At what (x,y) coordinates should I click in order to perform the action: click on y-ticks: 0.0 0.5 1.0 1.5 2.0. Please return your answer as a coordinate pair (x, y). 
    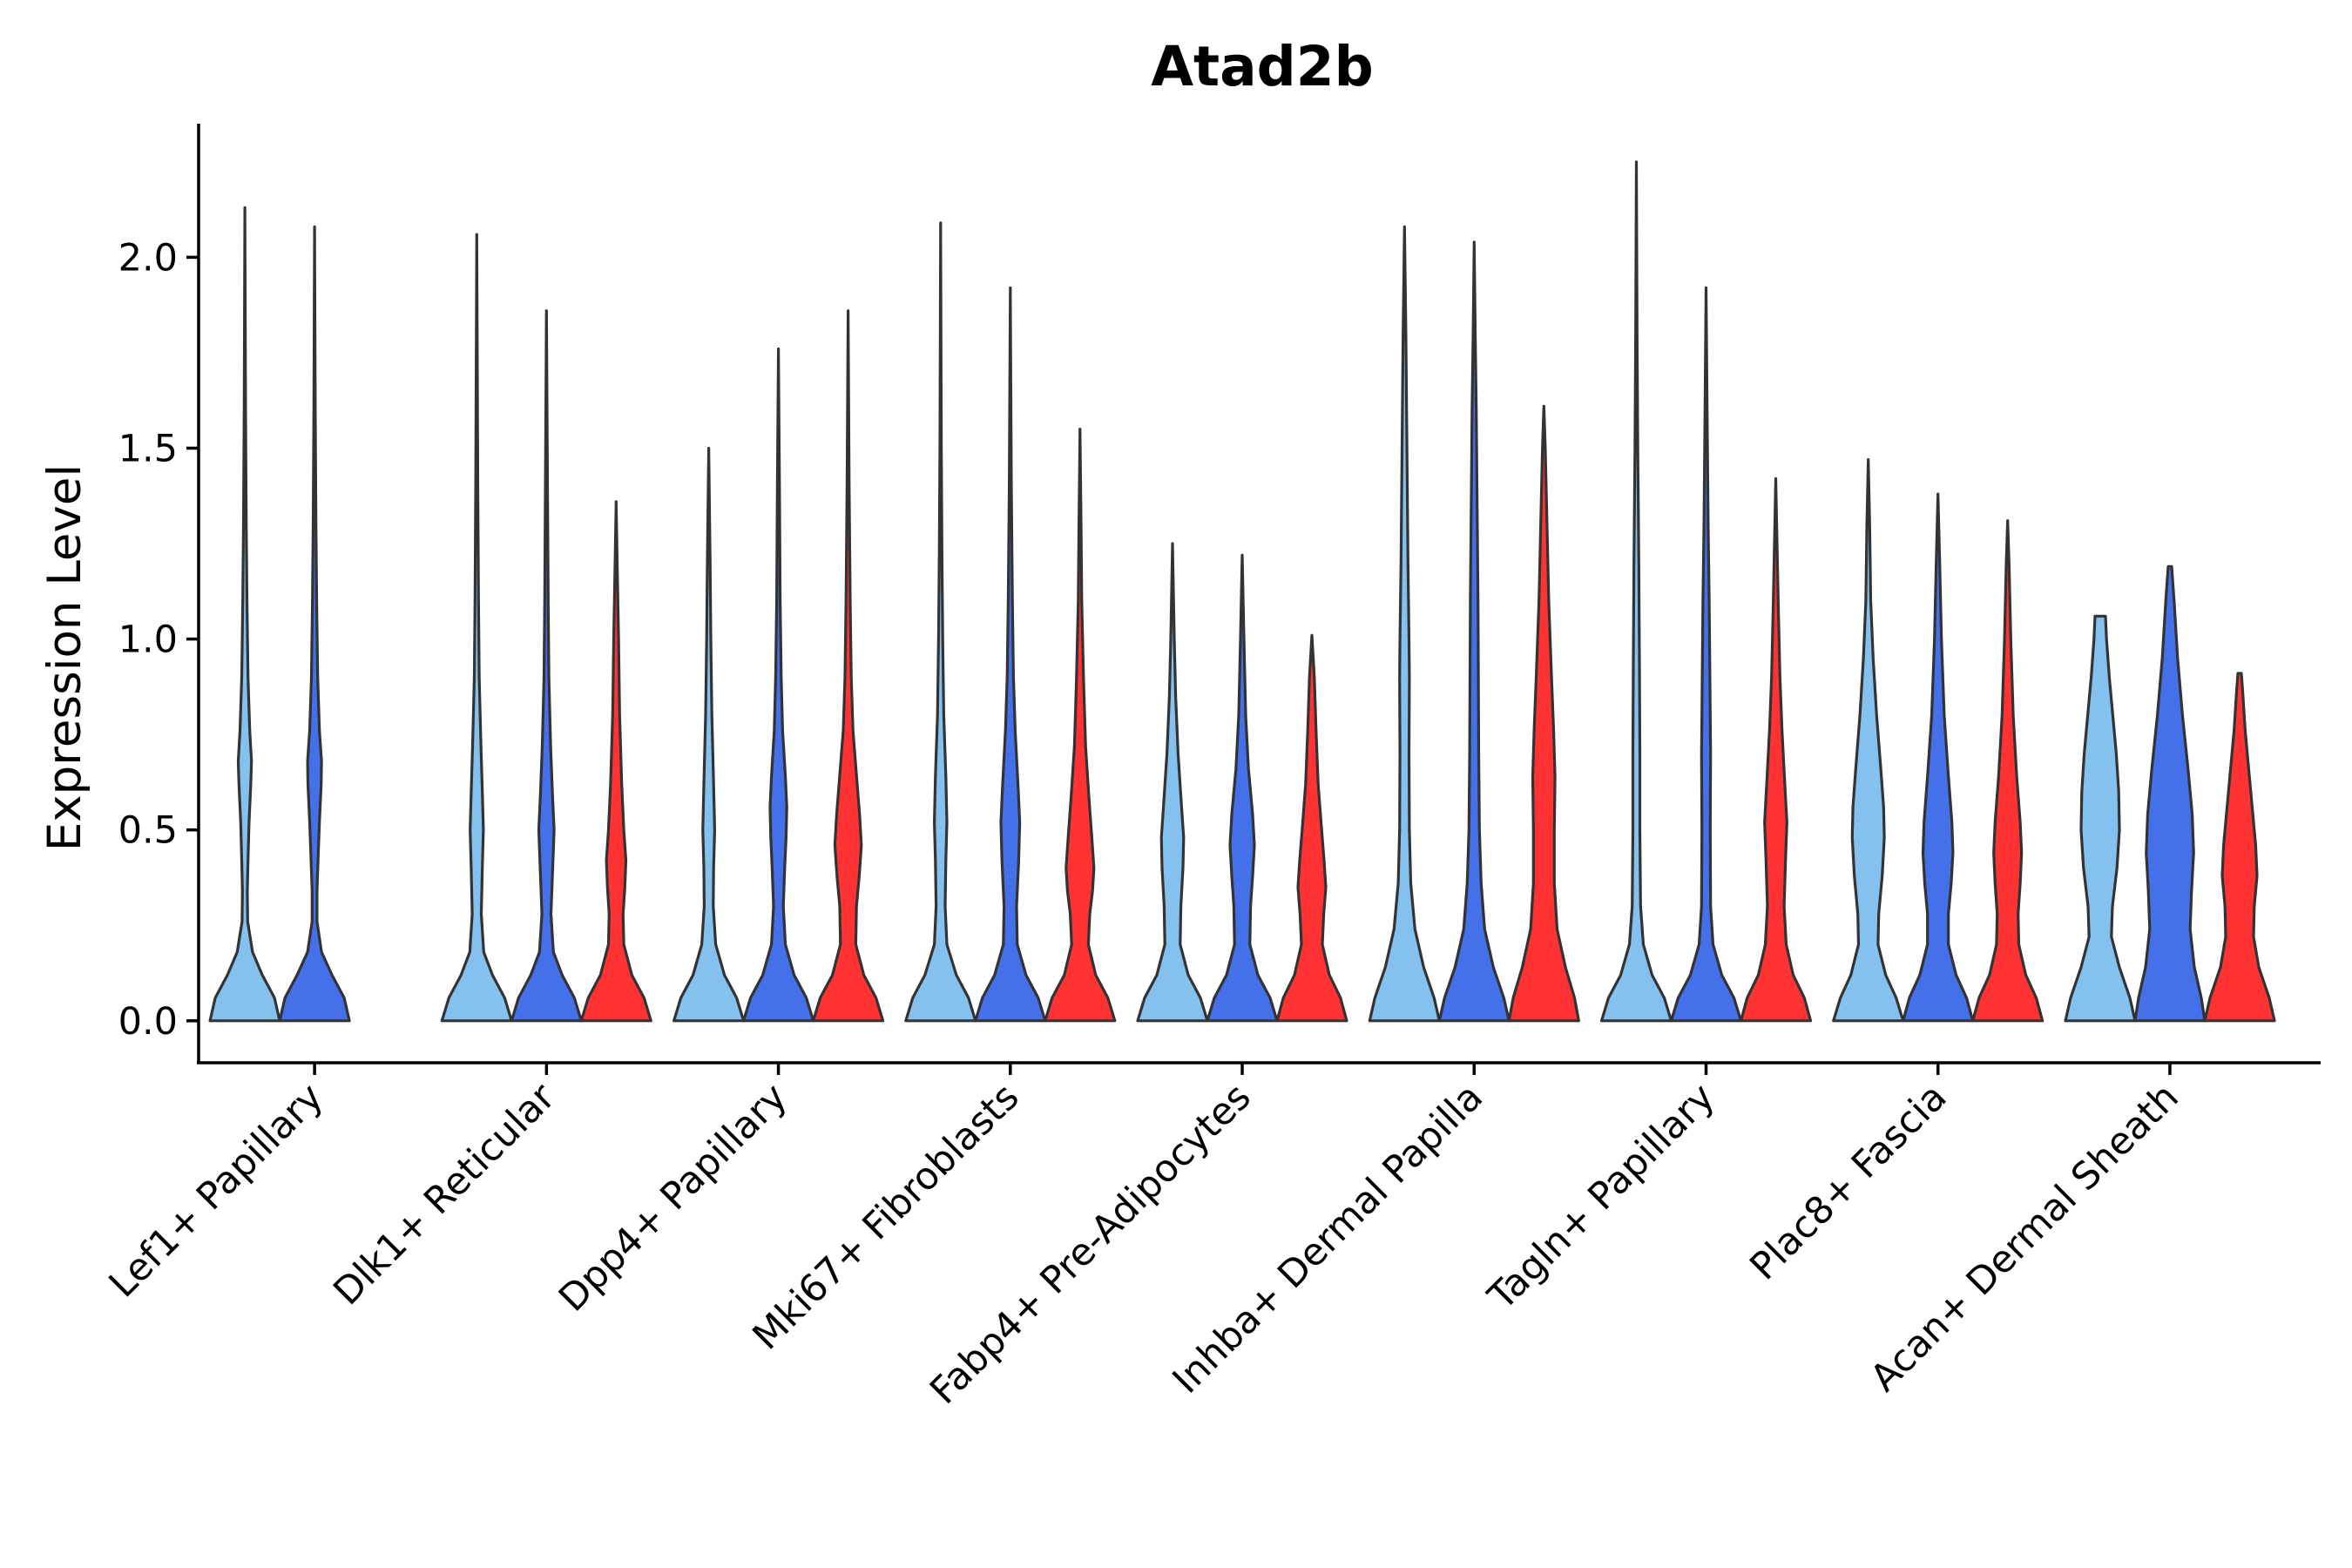
    Looking at the image, I should click on (158, 640).